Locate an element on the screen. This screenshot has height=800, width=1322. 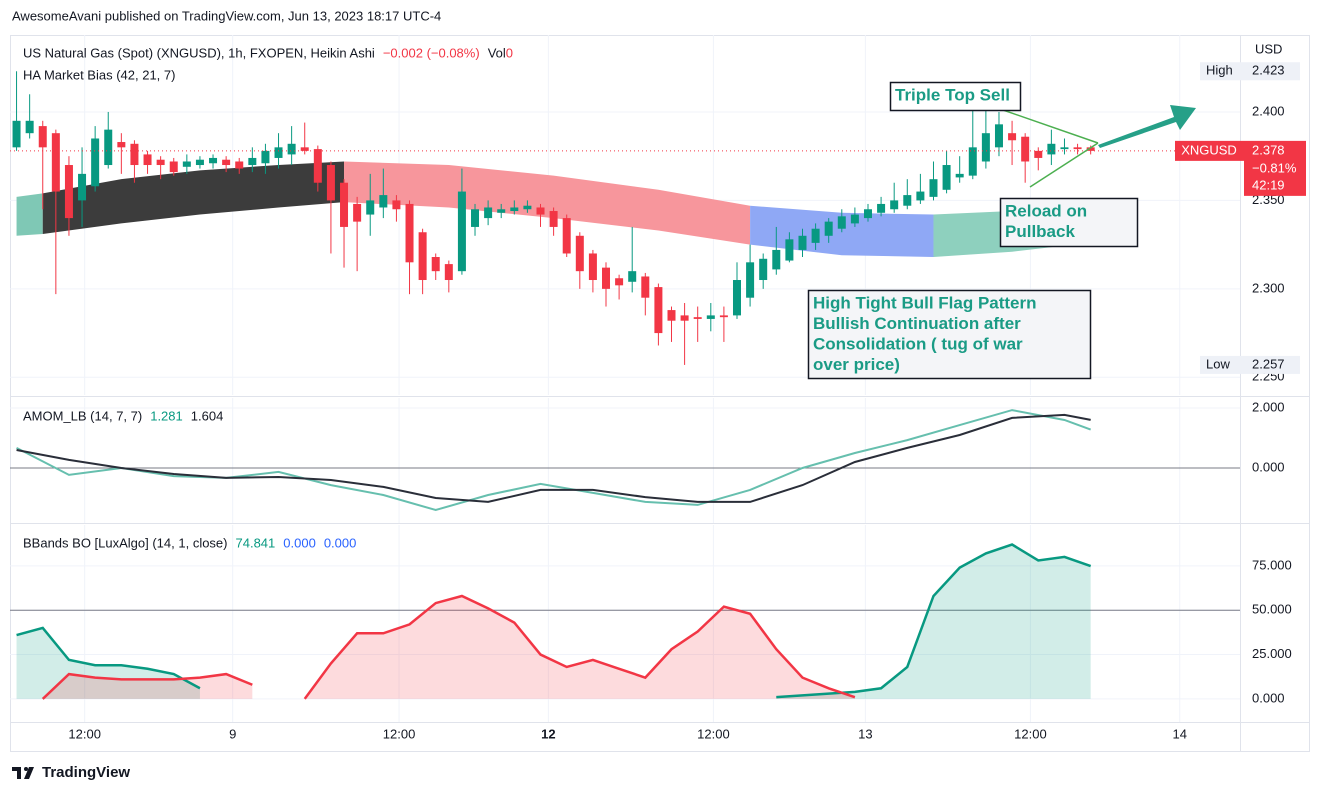
annotation-text: Triple Top Sell is located at coordinates (952, 94).